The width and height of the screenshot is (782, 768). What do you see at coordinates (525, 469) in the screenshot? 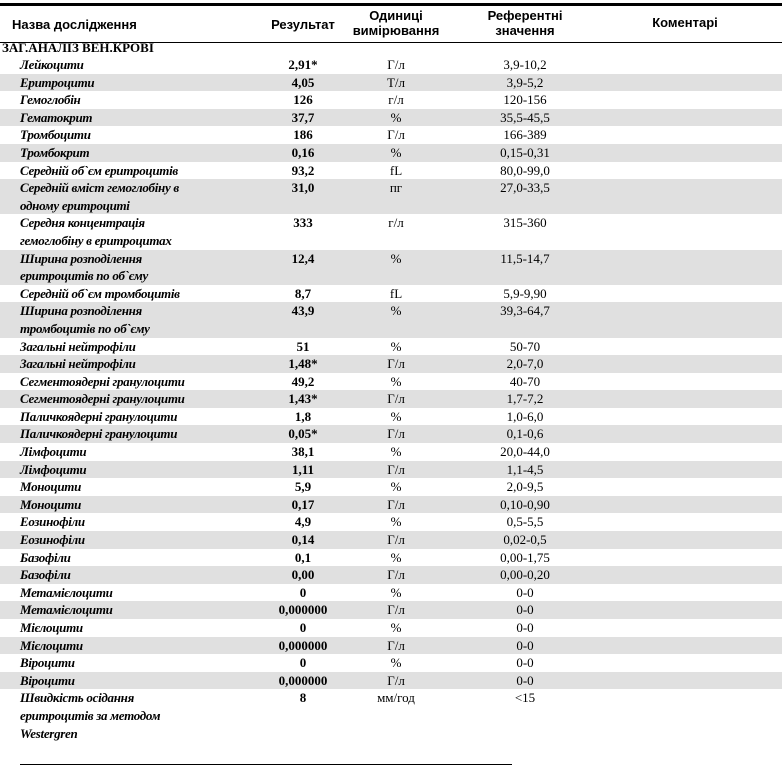
I see `reference-range: 1,1-4,5` at bounding box center [525, 469].